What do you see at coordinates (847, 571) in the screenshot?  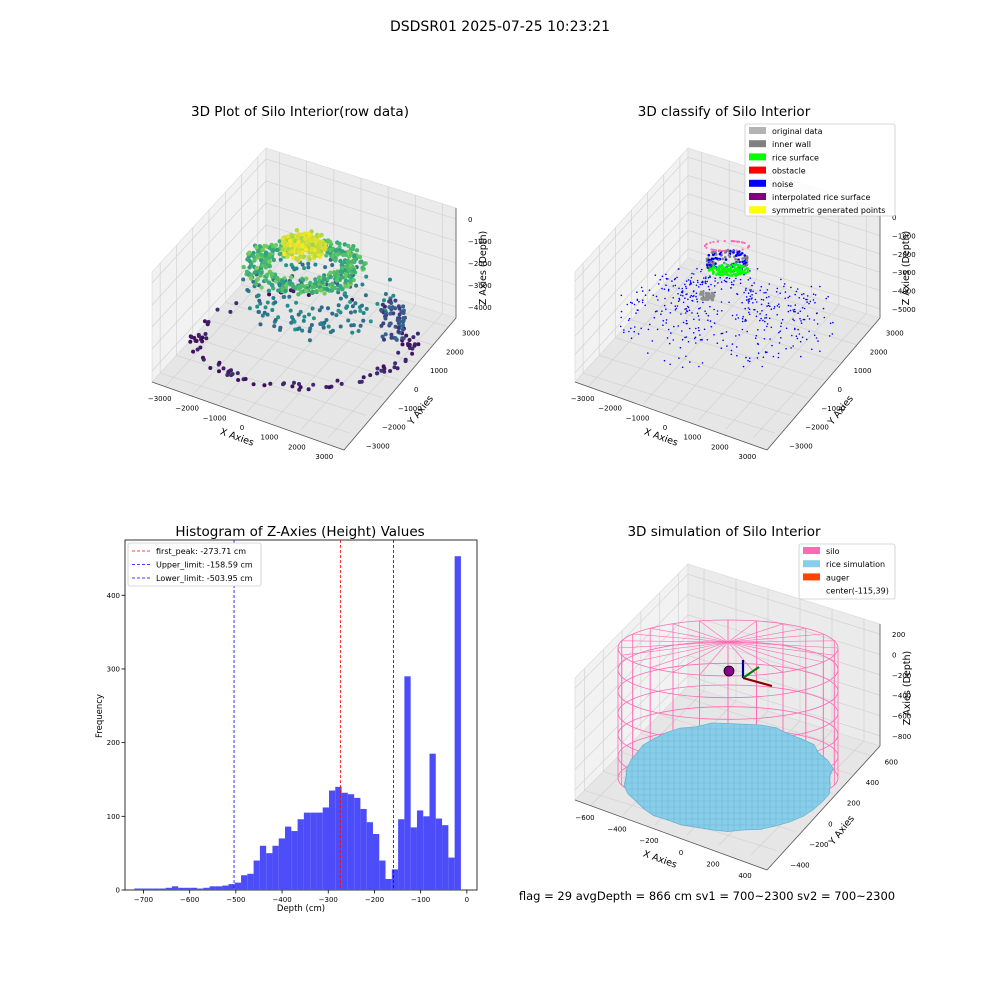 I see `panel4-legend: silo rice simulation auger center(-115,39)` at bounding box center [847, 571].